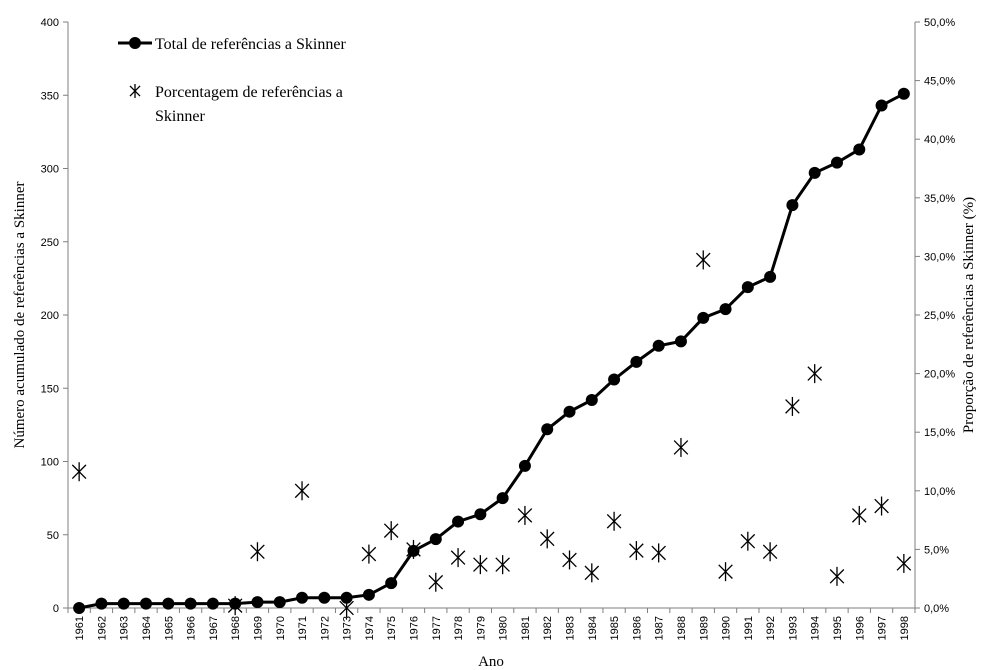 This screenshot has width=984, height=670. What do you see at coordinates (370, 628) in the screenshot?
I see `x-tick-label: 1974` at bounding box center [370, 628].